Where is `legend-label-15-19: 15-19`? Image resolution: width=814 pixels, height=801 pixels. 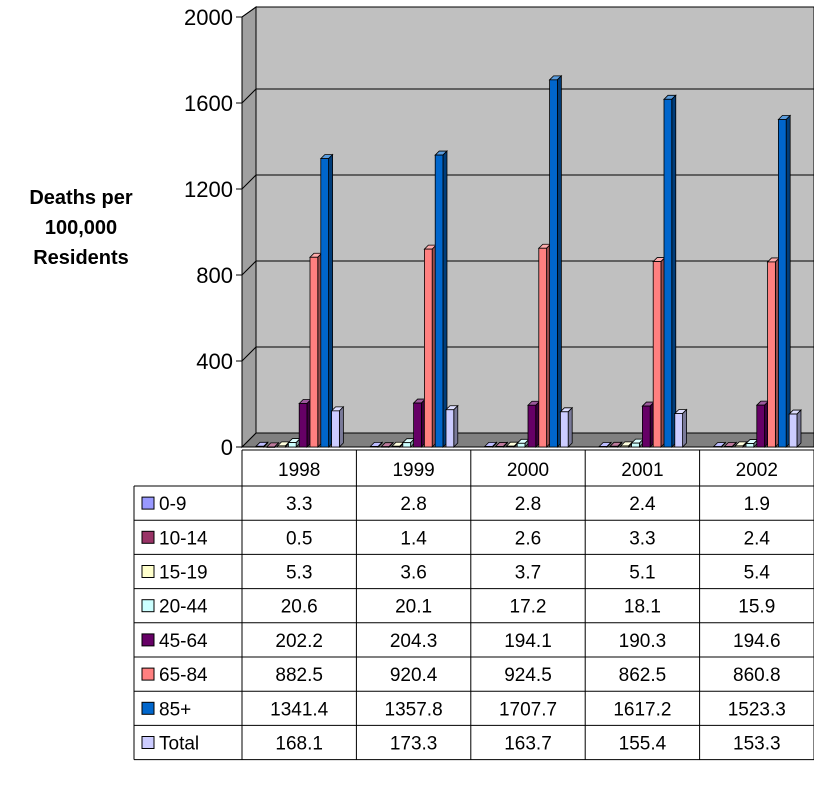
legend-label-15-19: 15-19 is located at coordinates (183, 573).